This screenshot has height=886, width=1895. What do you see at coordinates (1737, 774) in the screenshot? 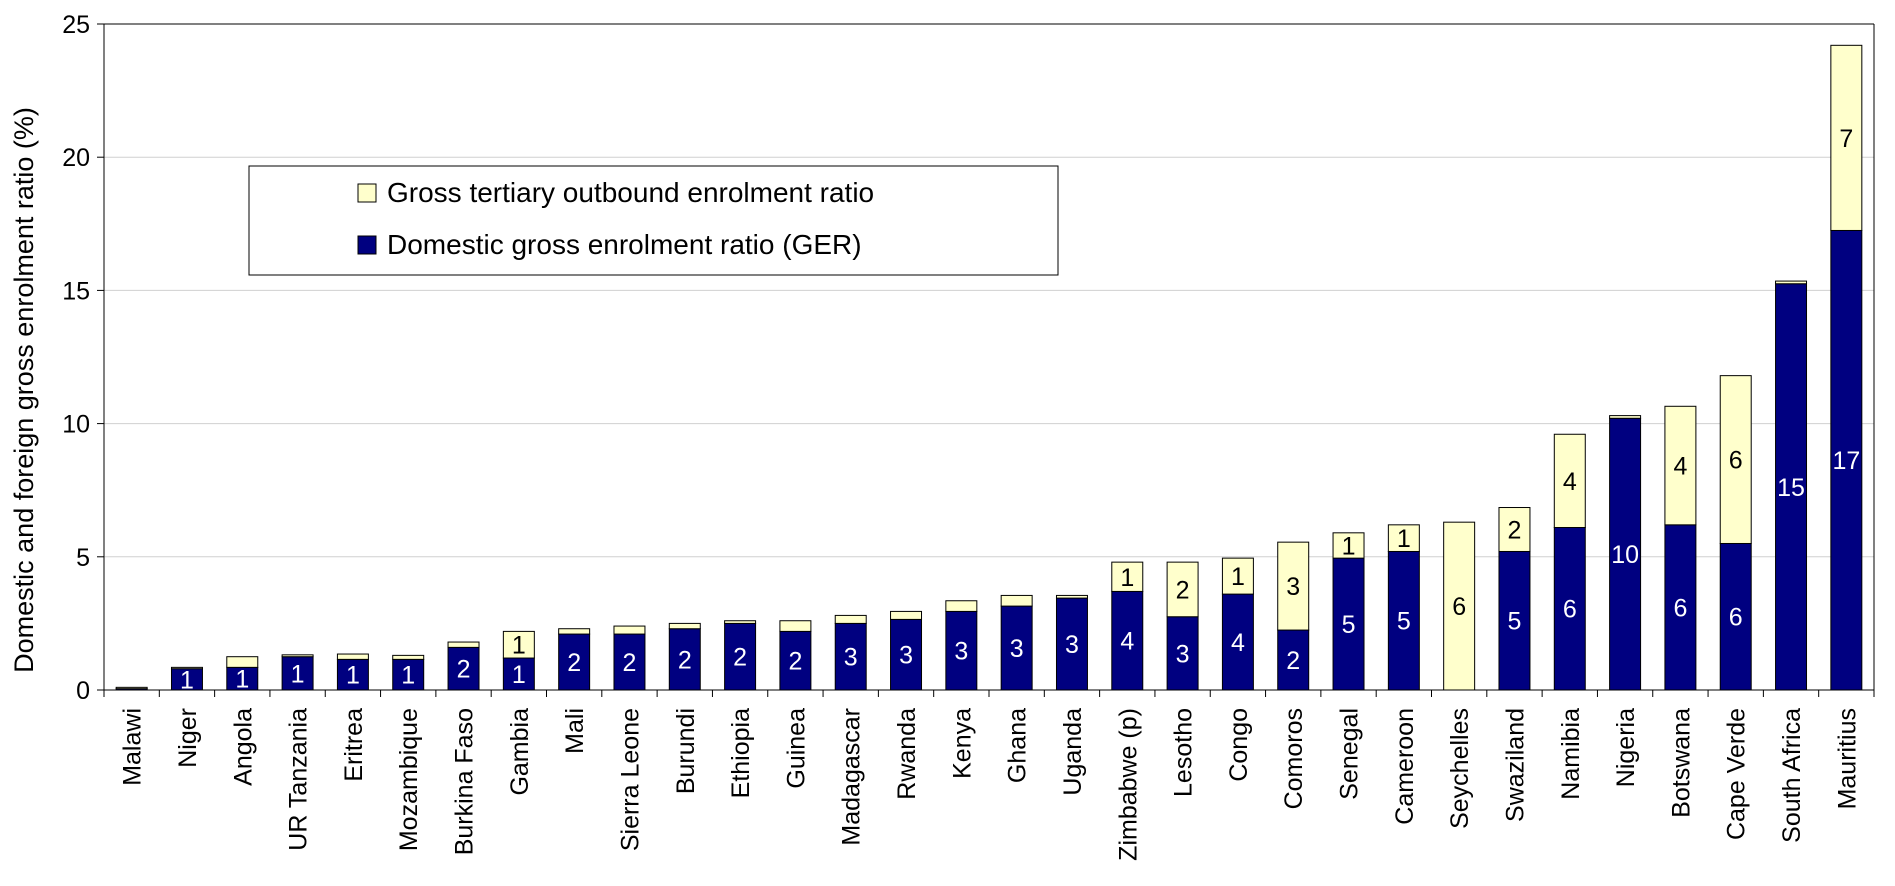
I see `x-tick-label: Cape Verde` at bounding box center [1737, 774].